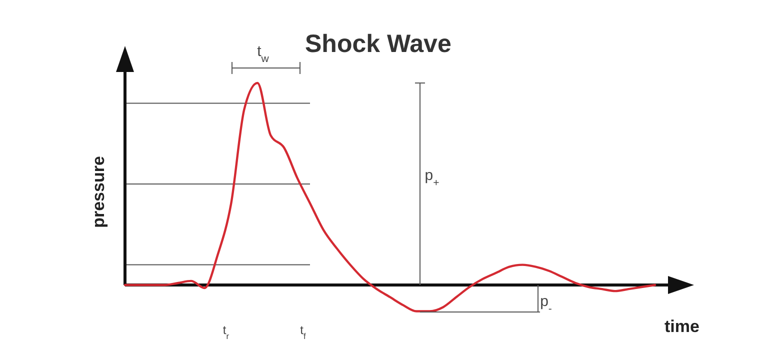 This screenshot has height=341, width=774. What do you see at coordinates (378, 44) in the screenshot?
I see `chart-title: Shock Wave` at bounding box center [378, 44].